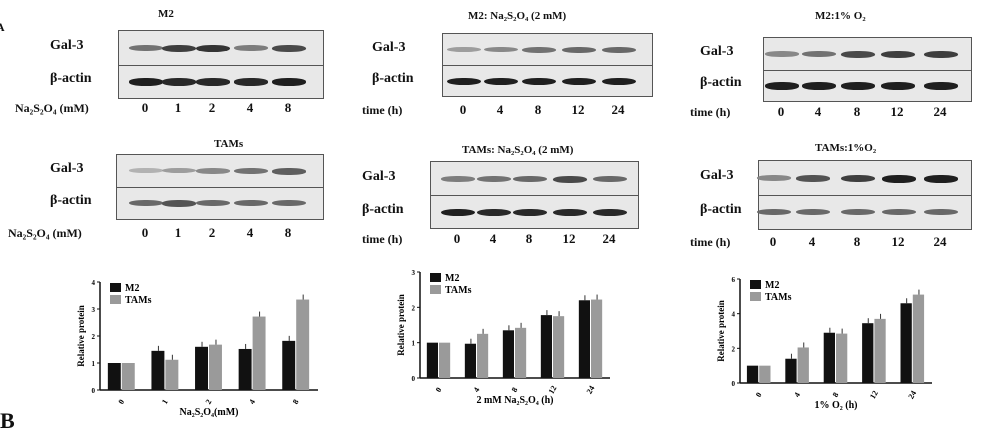  What do you see at coordinates (414, 379) in the screenshot?
I see `y-tick-label: 0` at bounding box center [414, 379].